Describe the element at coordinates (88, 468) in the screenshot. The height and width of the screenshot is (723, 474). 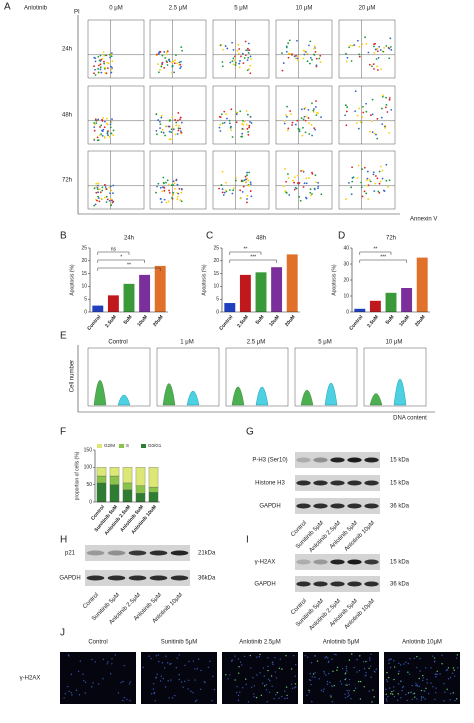
I see `y-tick-label: 100` at that location.